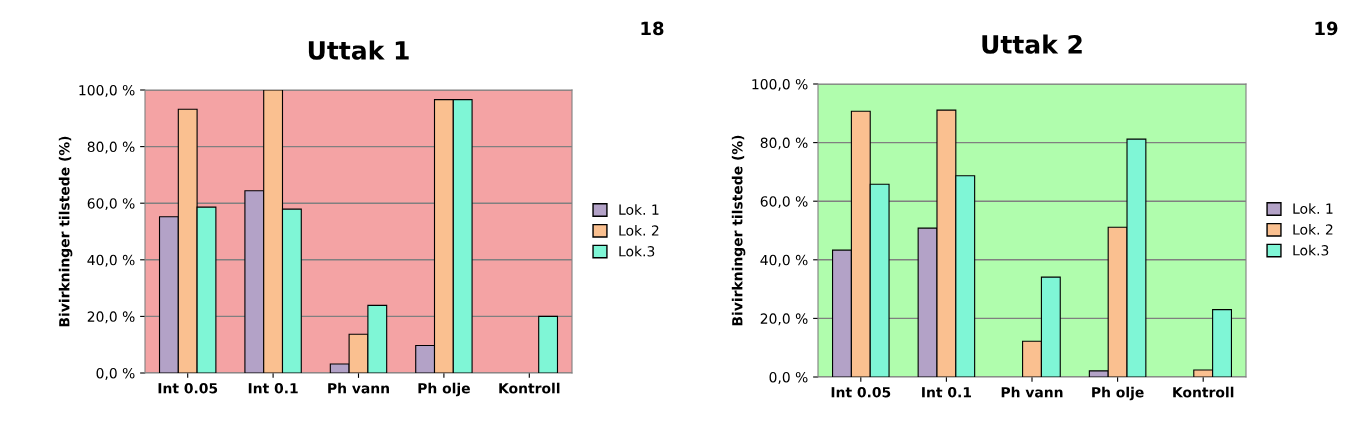 Image resolution: width=1360 pixels, height=435 pixels. Describe the element at coordinates (652, 28) in the screenshot. I see `text: 18` at that location.